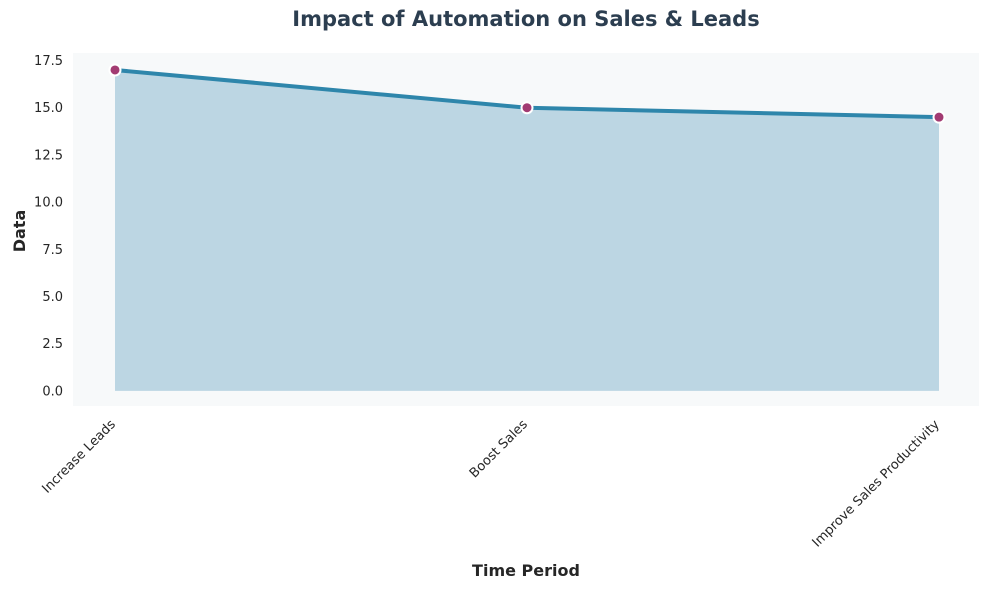  What do you see at coordinates (525, 19) in the screenshot?
I see `chart-title: Impact of Automation on Sales & Leads` at bounding box center [525, 19].